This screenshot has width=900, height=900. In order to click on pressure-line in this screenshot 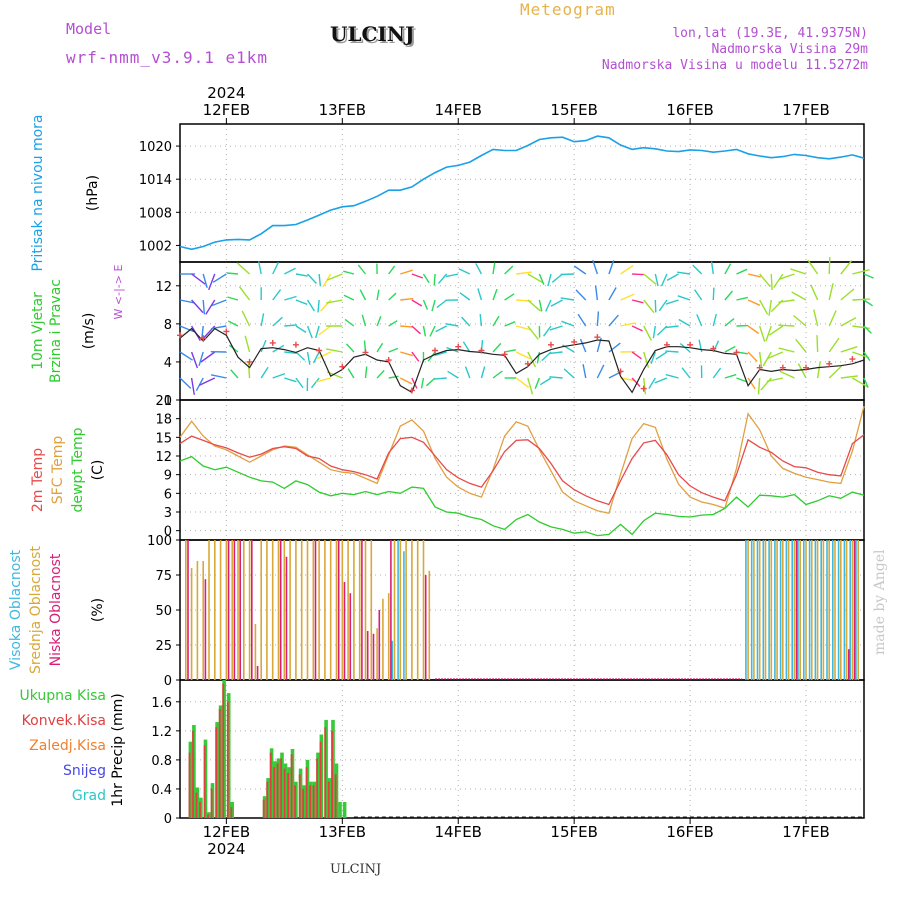, I will do `click(522, 193)`.